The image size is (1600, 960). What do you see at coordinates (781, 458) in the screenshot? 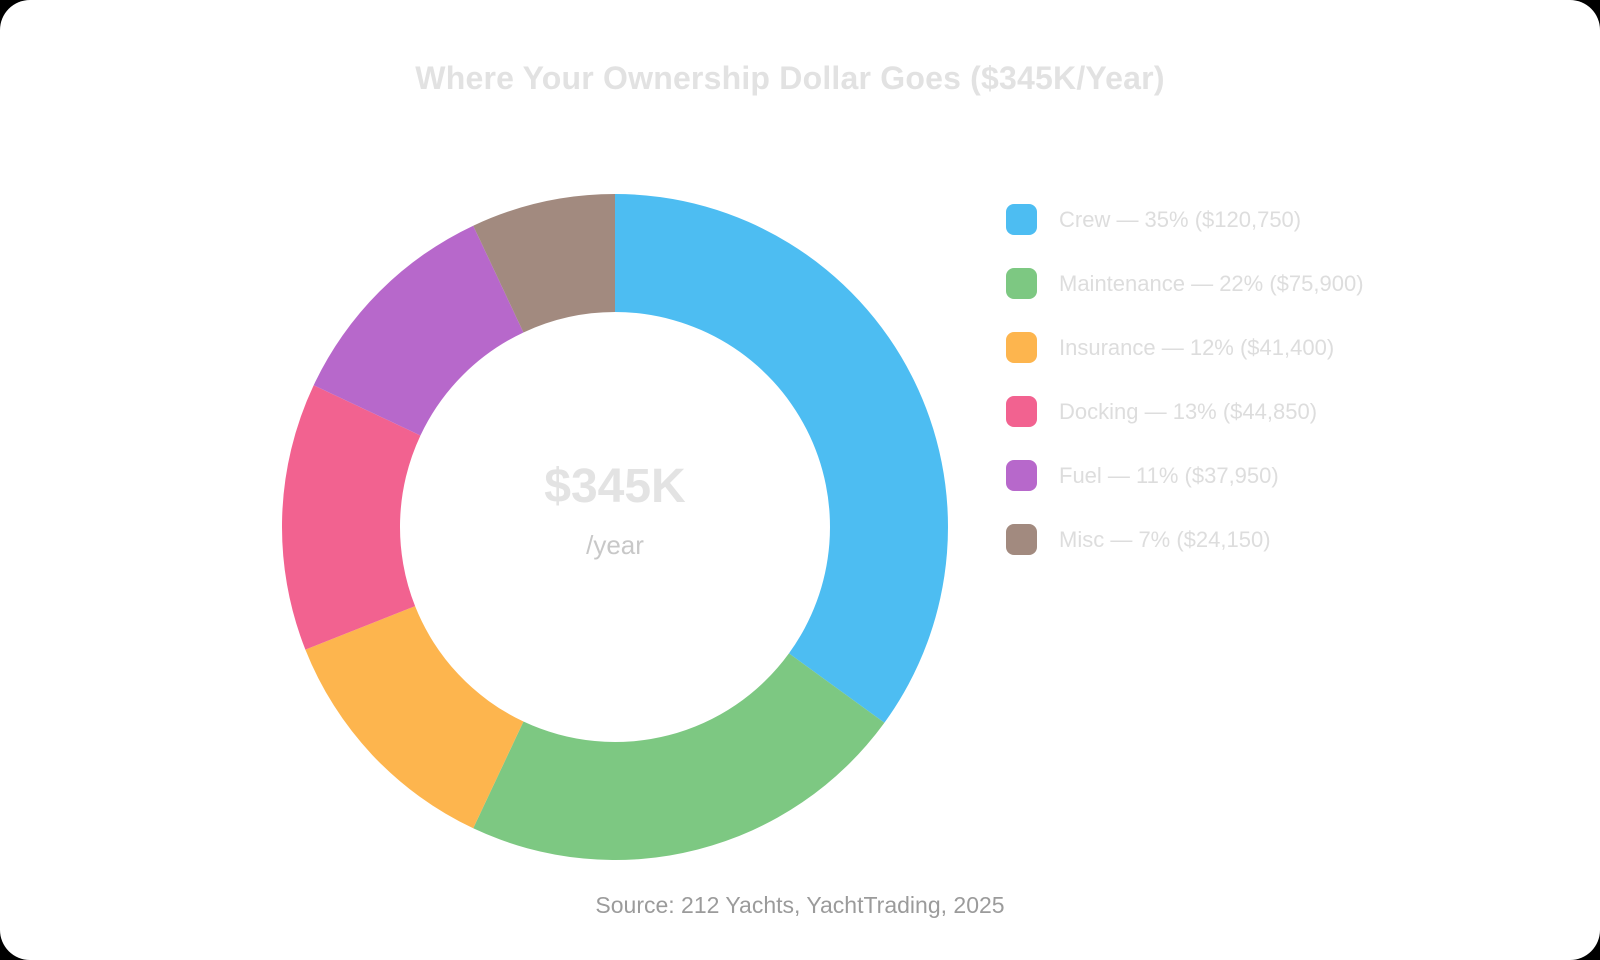
I see `donut-segment-crew` at bounding box center [781, 458].